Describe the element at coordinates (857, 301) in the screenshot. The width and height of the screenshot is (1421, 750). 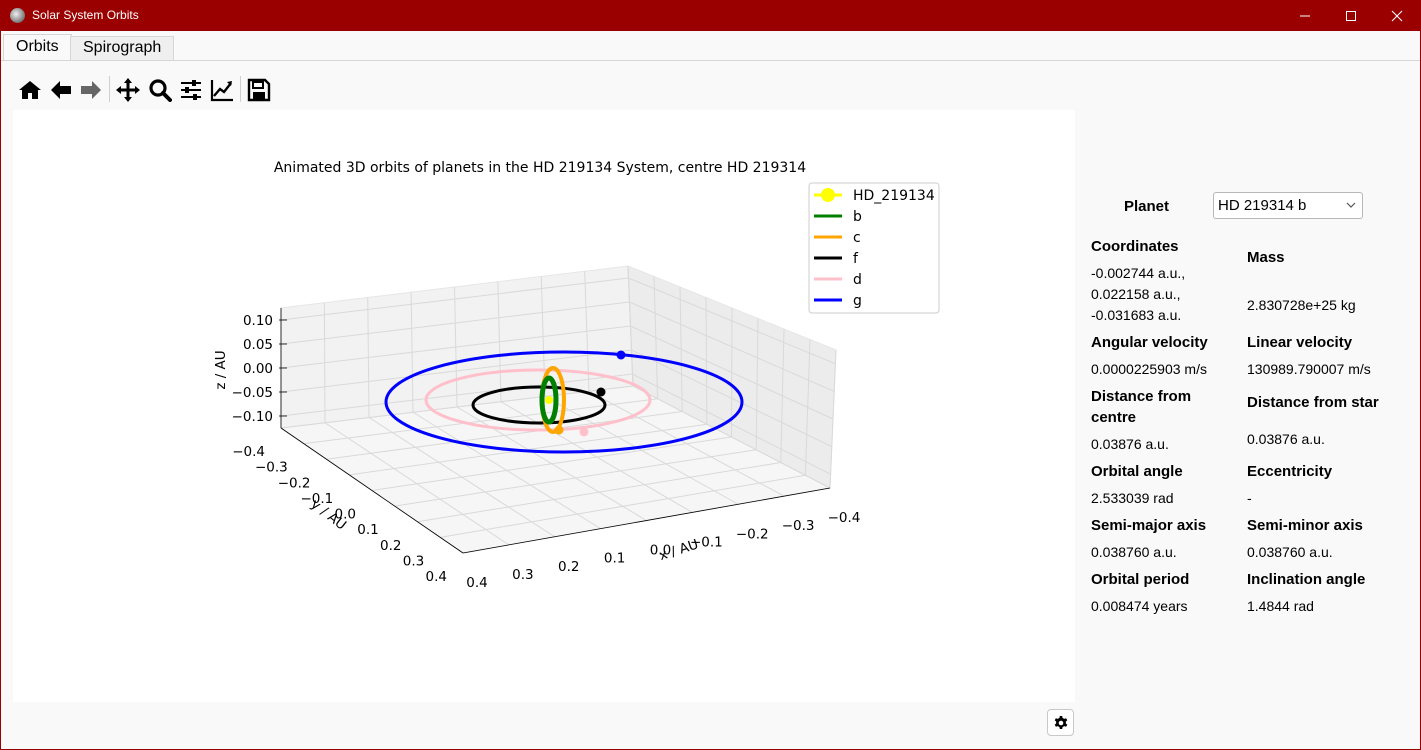
I see `legend-label-g: g` at that location.